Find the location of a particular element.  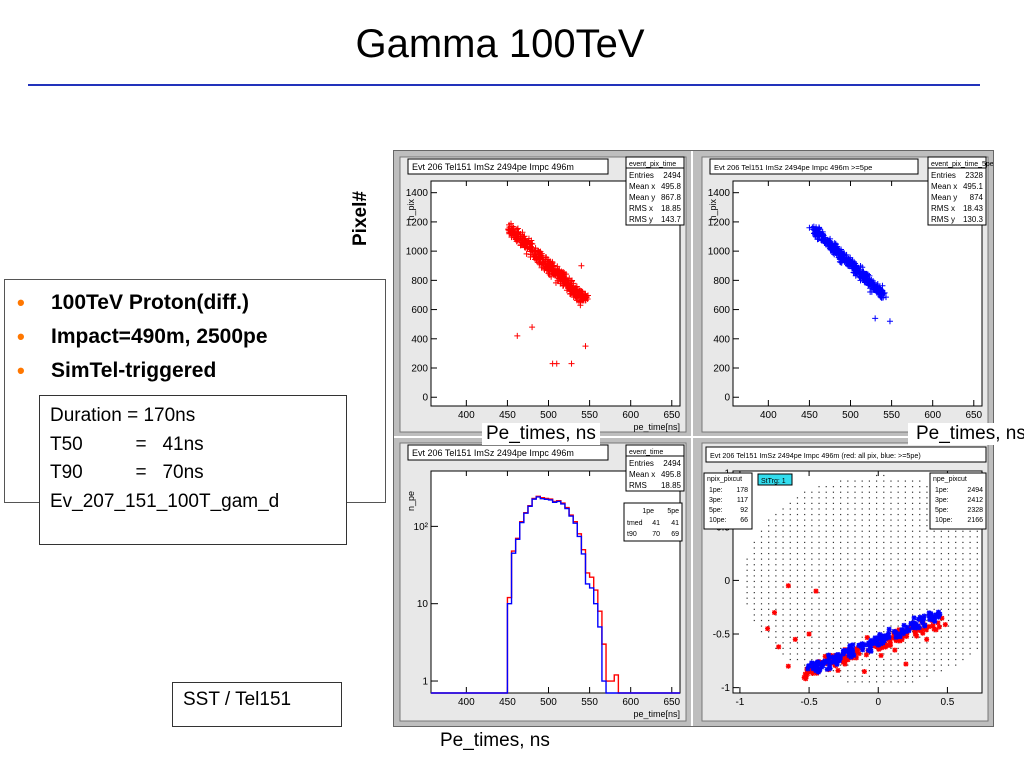

y-tick-label: 0 is located at coordinates (727, 581).